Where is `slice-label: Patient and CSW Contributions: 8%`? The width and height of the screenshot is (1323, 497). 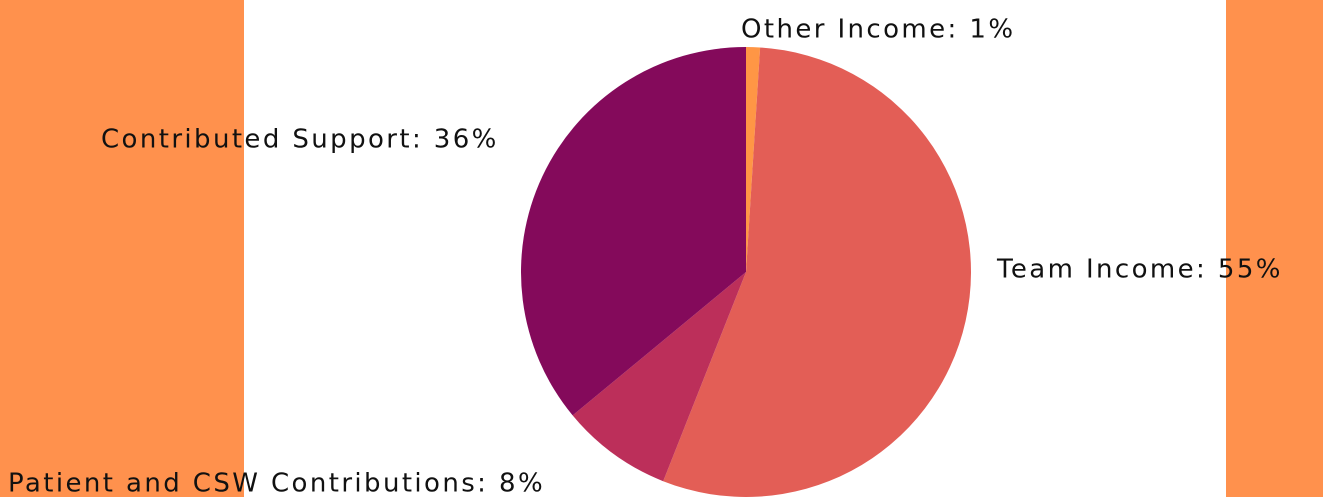 slice-label: Patient and CSW Contributions: 8% is located at coordinates (276, 483).